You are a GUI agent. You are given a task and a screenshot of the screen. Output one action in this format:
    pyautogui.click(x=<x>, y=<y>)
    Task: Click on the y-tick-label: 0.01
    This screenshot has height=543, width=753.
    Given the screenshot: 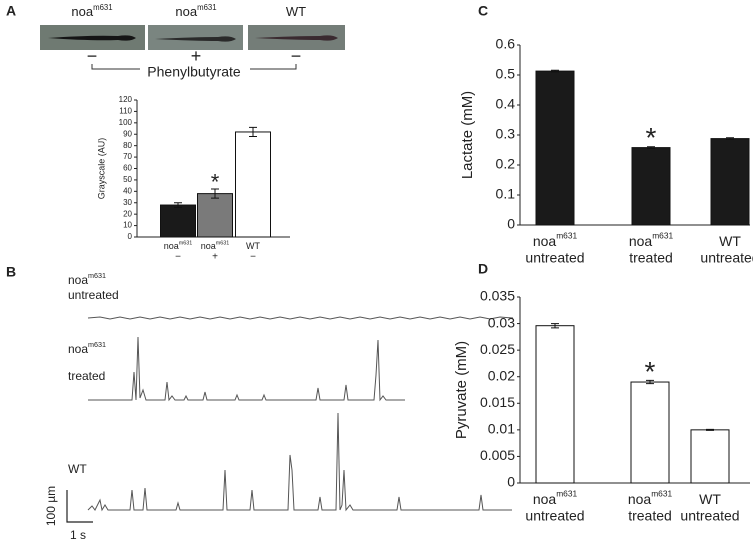 What is the action you would take?
    pyautogui.click(x=501, y=429)
    